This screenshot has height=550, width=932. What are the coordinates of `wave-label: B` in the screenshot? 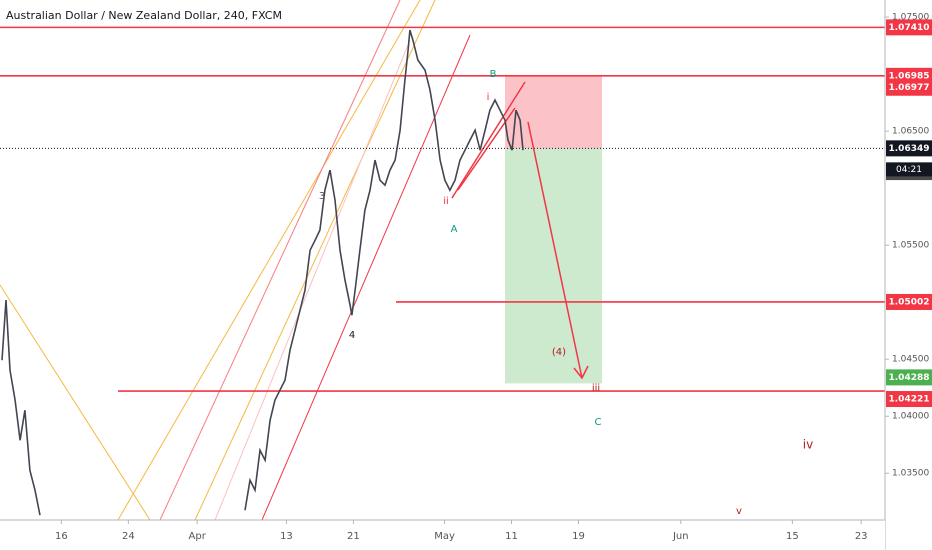 It's located at (493, 74).